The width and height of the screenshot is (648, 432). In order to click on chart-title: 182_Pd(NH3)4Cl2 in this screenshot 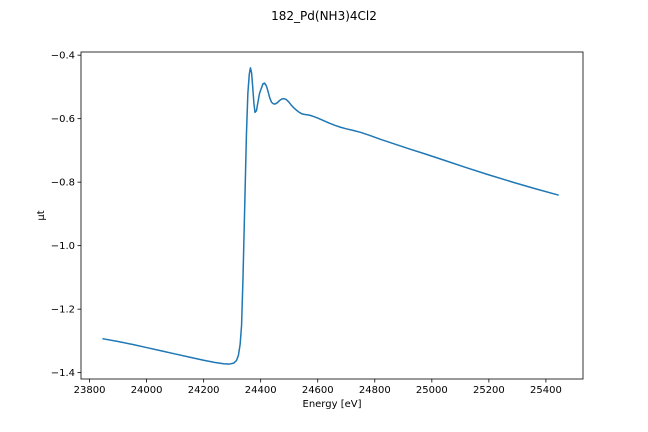, I will do `click(324, 16)`.